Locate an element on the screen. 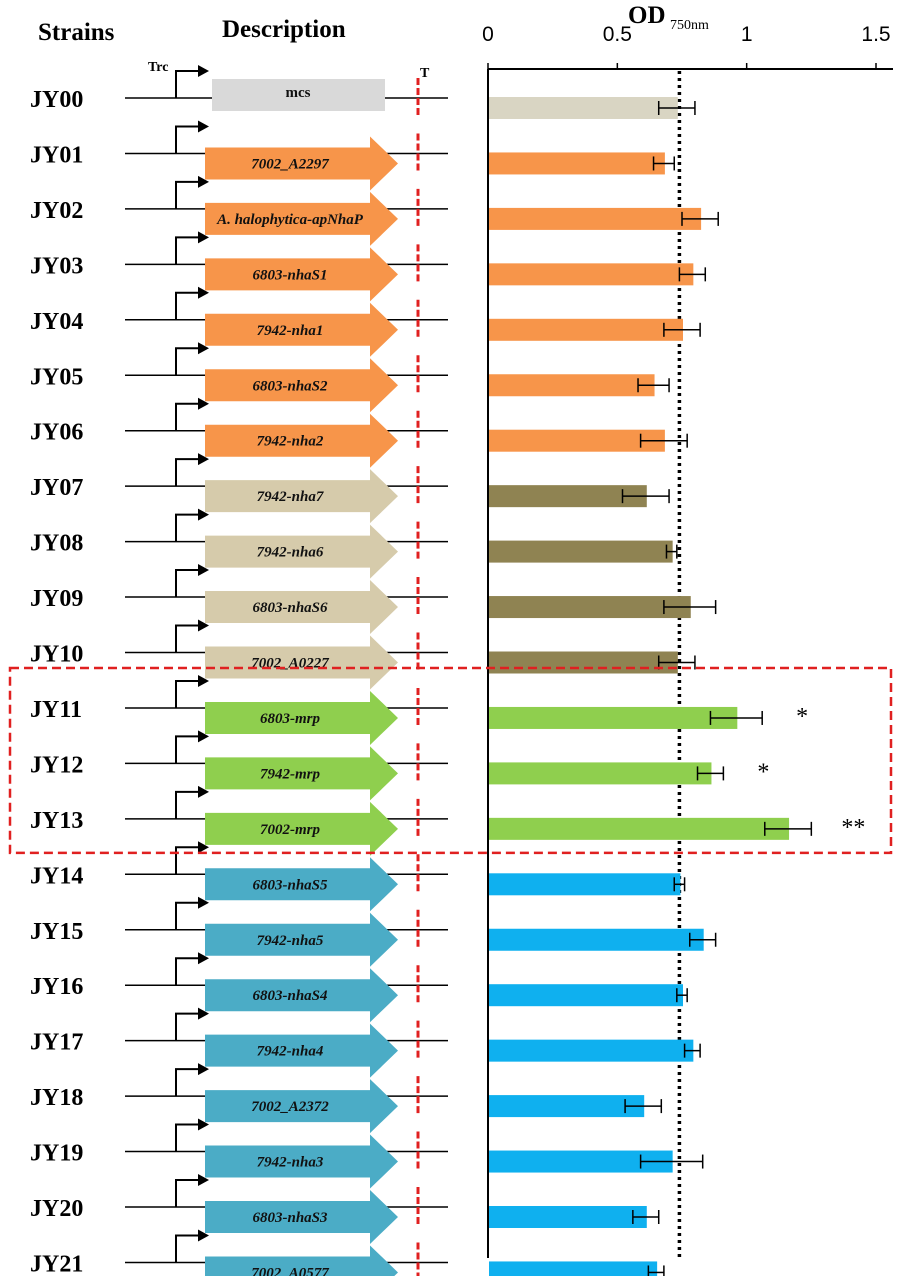 This screenshot has width=909, height=1276. strain-label: JY06 is located at coordinates (56, 433).